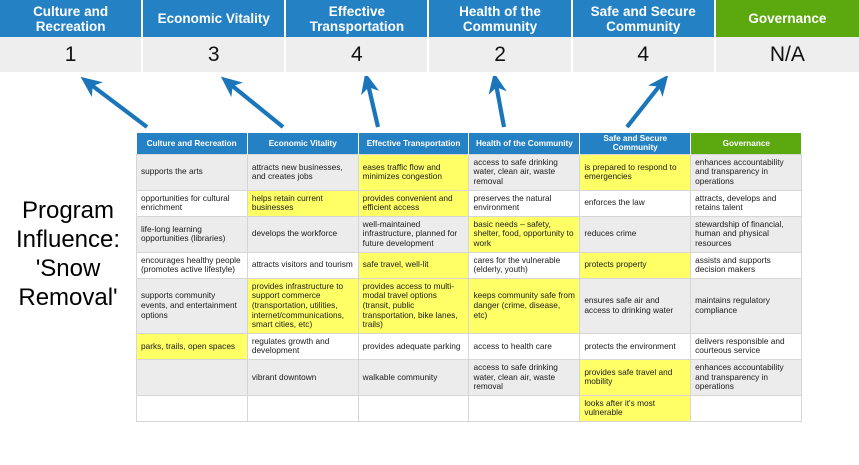 The height and width of the screenshot is (465, 859). What do you see at coordinates (414, 144) in the screenshot?
I see `matrix-header-effective-transportation: Effective Transportation` at bounding box center [414, 144].